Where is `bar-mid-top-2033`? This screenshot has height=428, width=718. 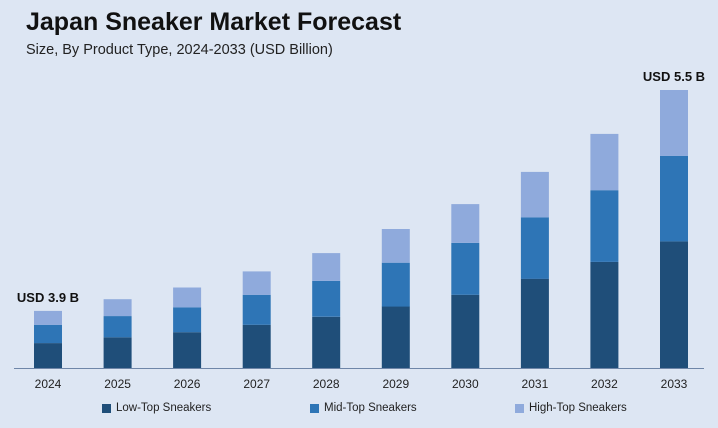
bar-mid-top-2033 is located at coordinates (674, 198).